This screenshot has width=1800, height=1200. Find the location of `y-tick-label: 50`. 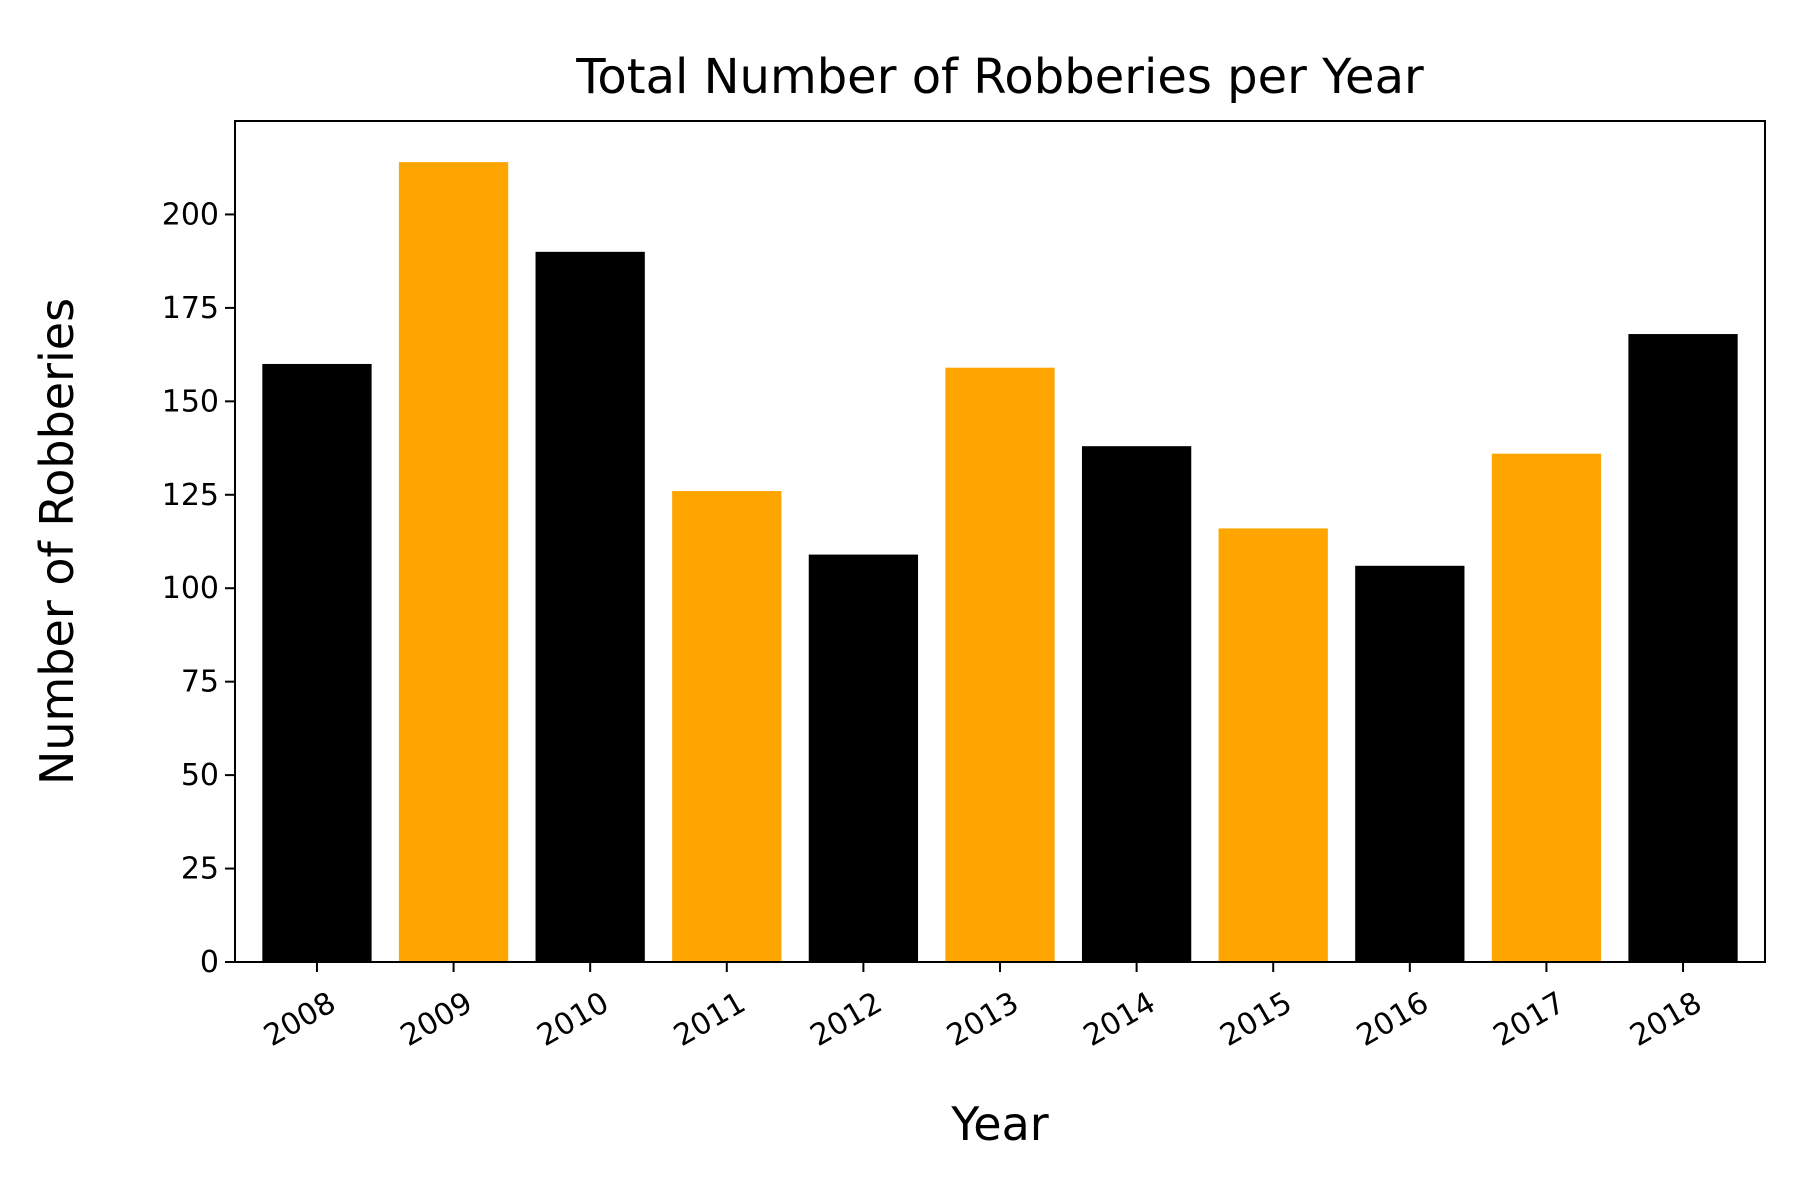

y-tick-label: 50 is located at coordinates (200, 775).